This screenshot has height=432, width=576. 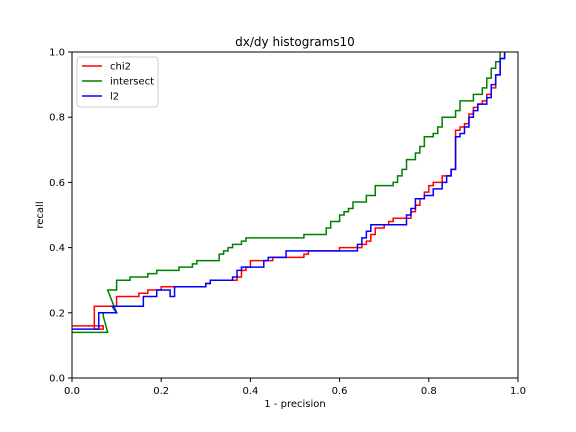 What do you see at coordinates (120, 67) in the screenshot?
I see `legend-label-chi2: chi2` at bounding box center [120, 67].